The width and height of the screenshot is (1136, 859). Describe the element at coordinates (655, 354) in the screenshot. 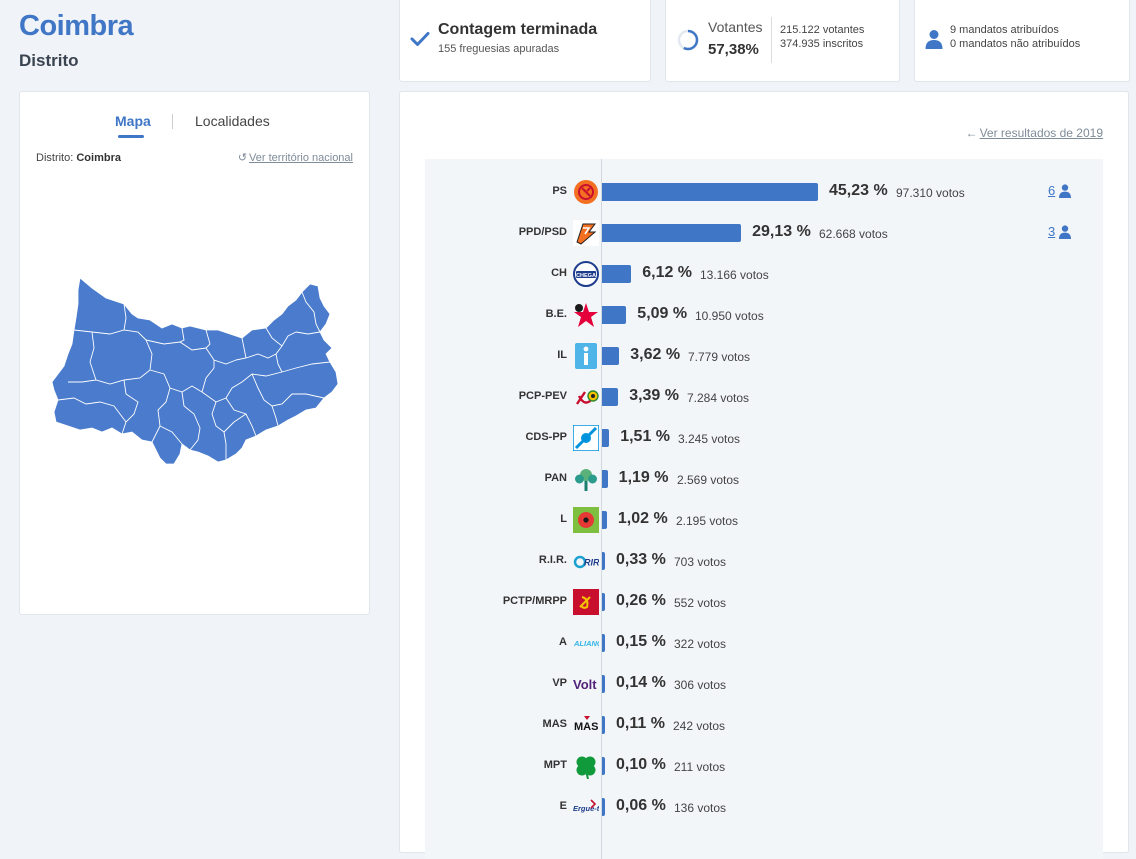

I see `party-percent: 3,62 %` at that location.